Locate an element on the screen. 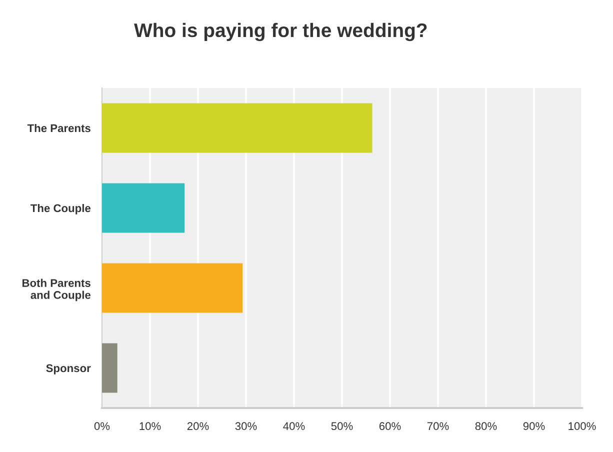 The image size is (613, 452). x-tick-label: 50% is located at coordinates (342, 426).